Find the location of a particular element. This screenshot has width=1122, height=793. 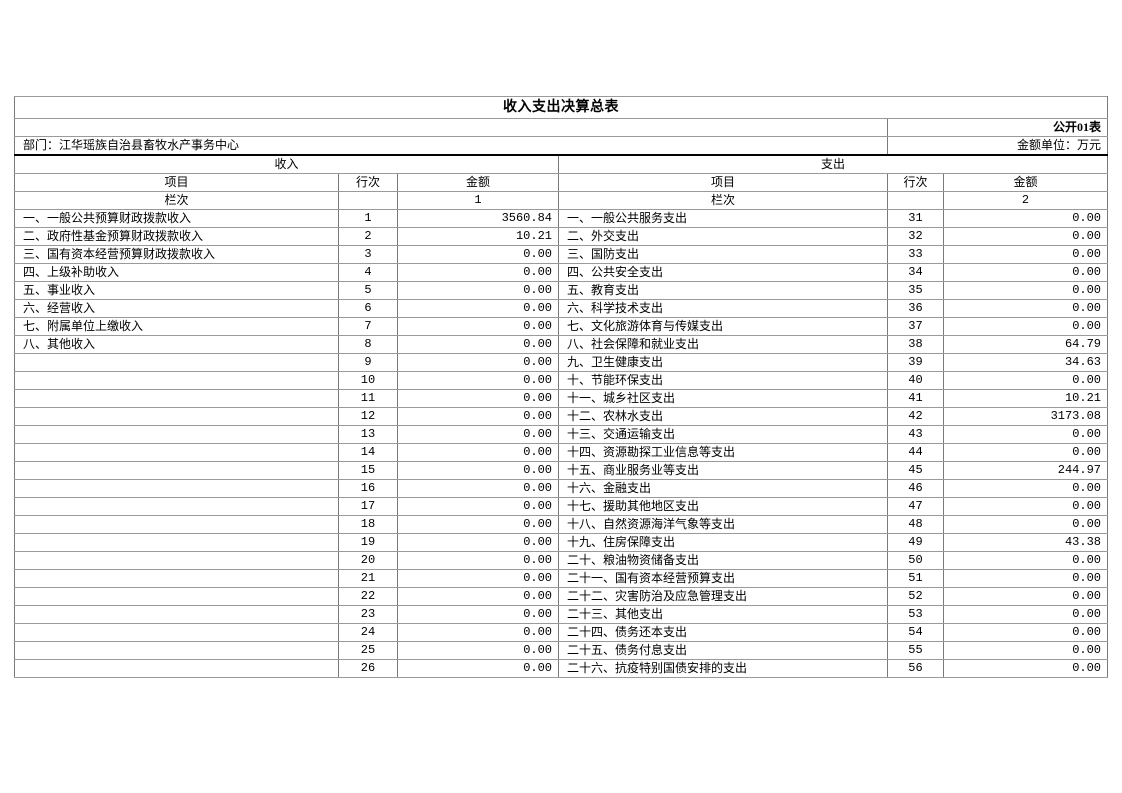

title-row: 收入支出决算总表 is located at coordinates (561, 107).